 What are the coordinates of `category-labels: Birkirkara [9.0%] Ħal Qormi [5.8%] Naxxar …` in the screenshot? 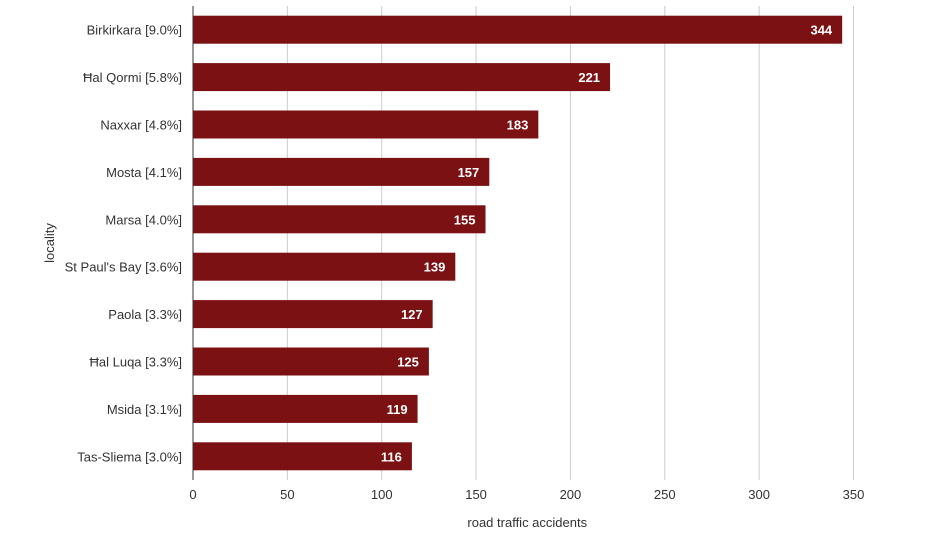 It's located at (123, 244).